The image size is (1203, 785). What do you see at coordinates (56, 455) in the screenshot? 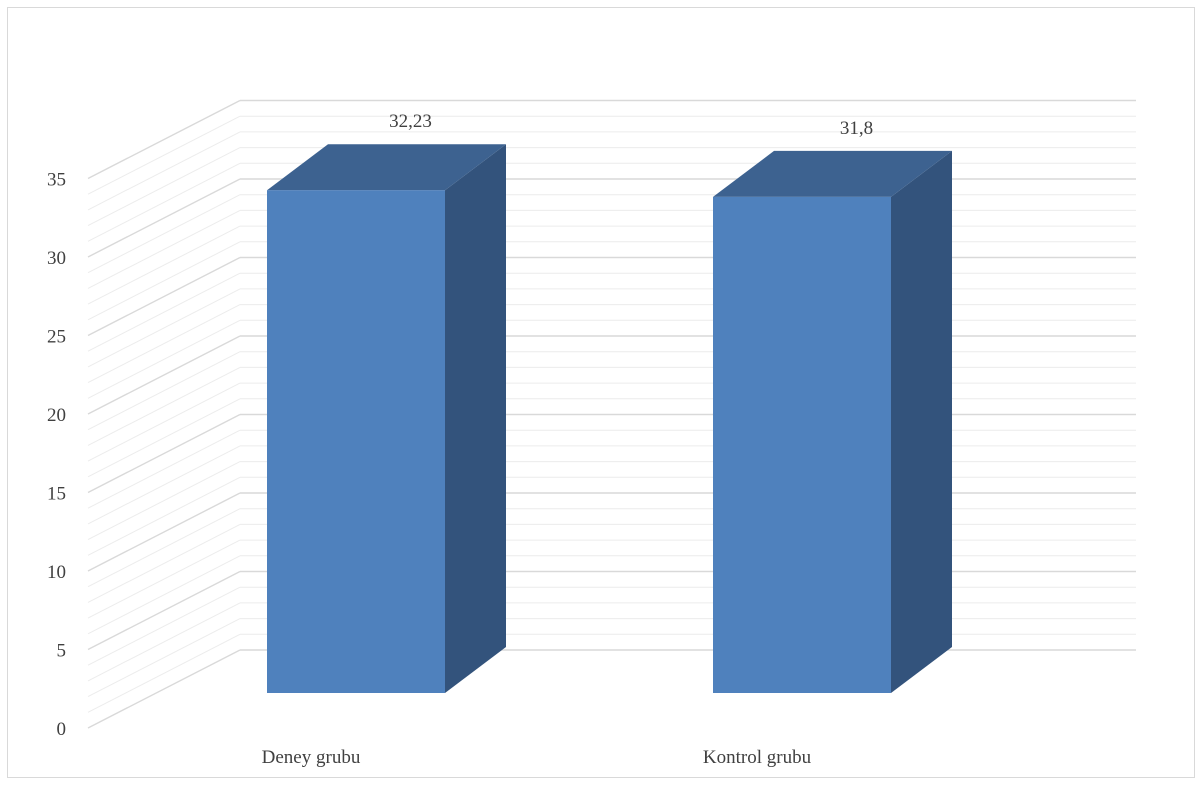
I see `y-axis-ticks: 0 5 10 15 20 25 30 35` at bounding box center [56, 455].